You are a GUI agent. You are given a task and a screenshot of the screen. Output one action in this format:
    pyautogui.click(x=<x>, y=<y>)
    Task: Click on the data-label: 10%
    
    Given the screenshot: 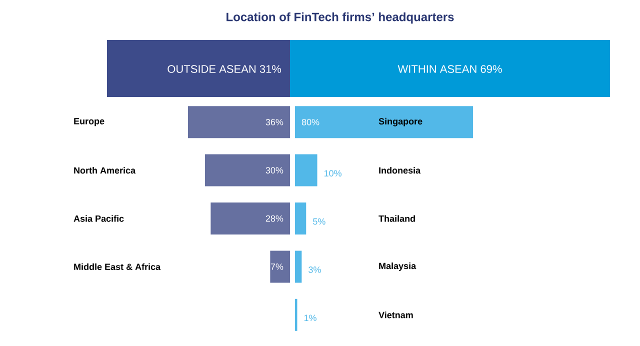 What is the action you would take?
    pyautogui.click(x=333, y=173)
    